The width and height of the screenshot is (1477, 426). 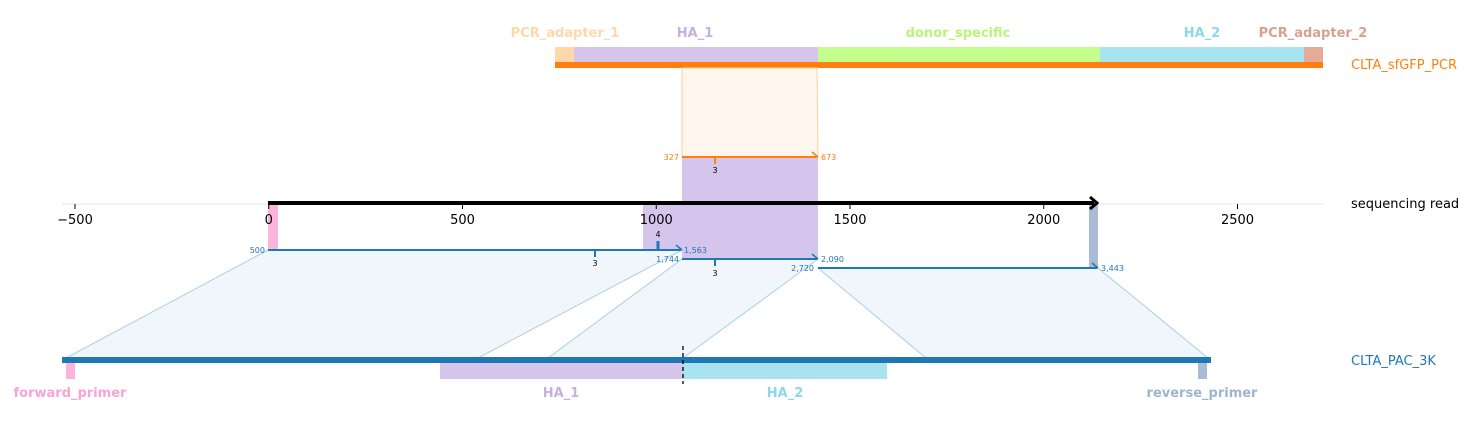 What do you see at coordinates (1043, 220) in the screenshot?
I see `axis-tick-label: 2000` at bounding box center [1043, 220].